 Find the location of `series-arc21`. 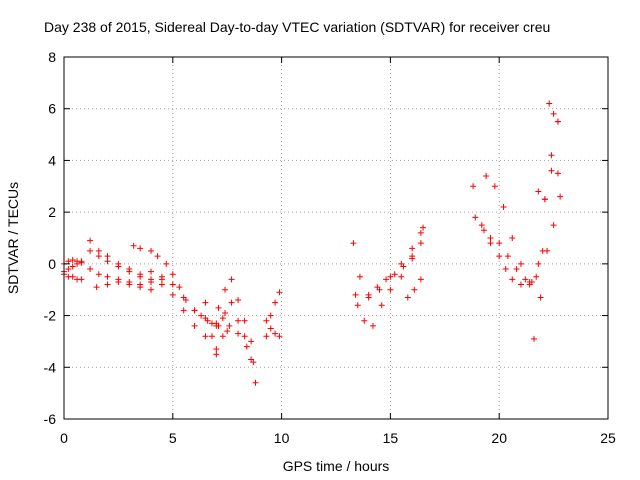

series-arc21 is located at coordinates (547, 267).